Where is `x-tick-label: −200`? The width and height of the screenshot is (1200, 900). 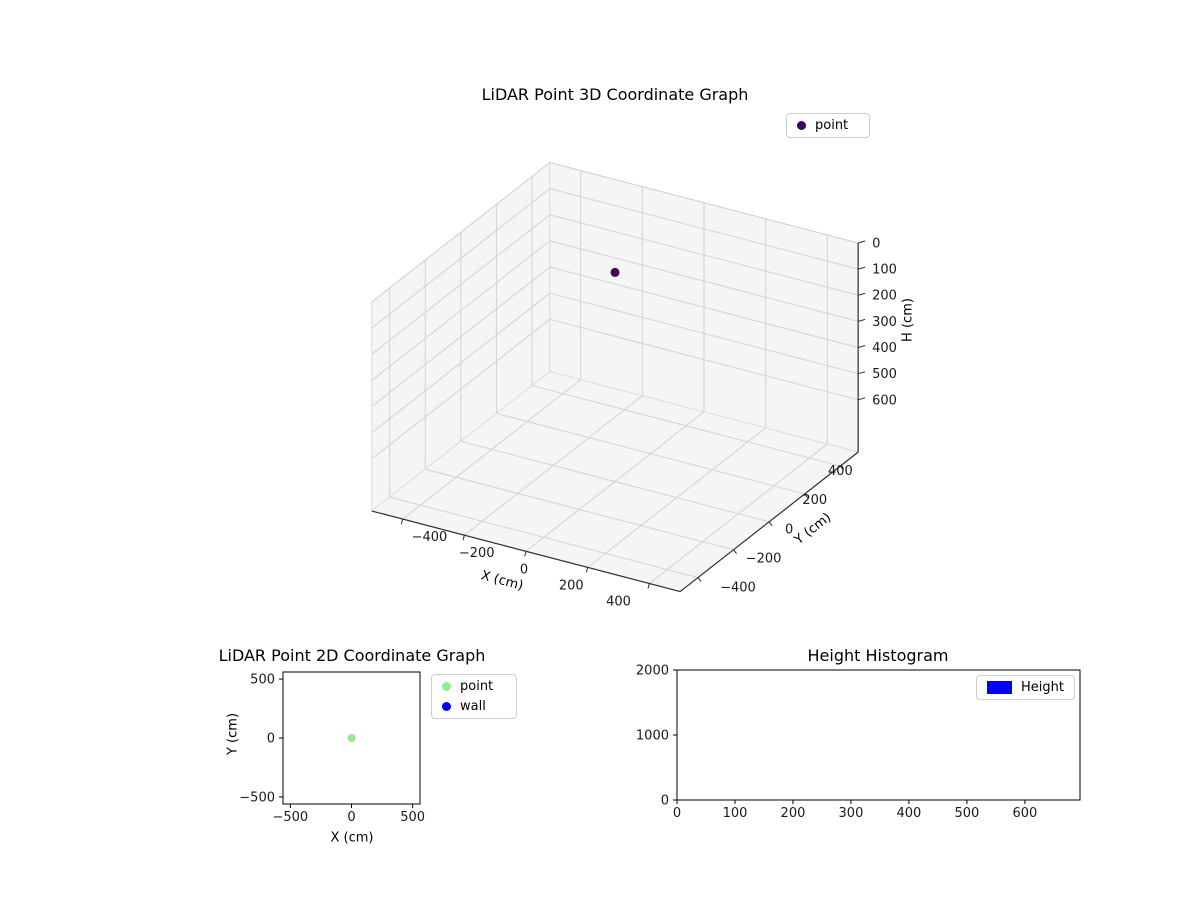
x-tick-label: −200 is located at coordinates (477, 553).